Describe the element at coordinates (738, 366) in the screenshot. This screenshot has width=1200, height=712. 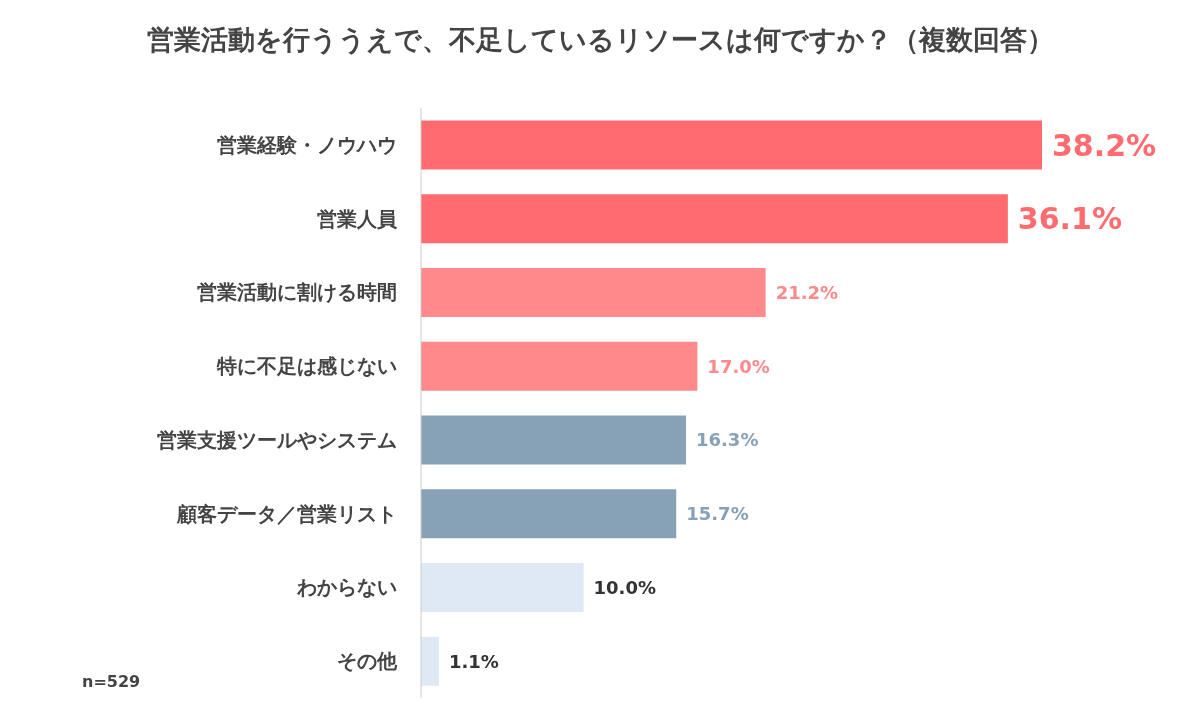
I see `data-label: 17.0%` at that location.